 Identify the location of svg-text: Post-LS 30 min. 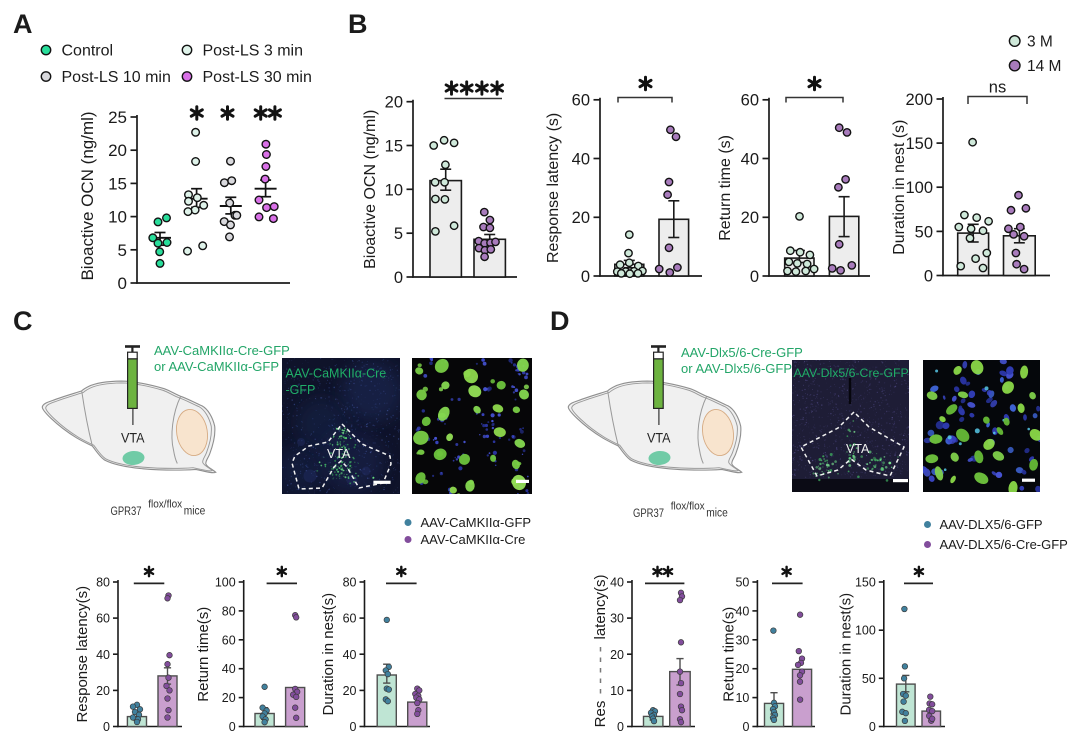
(257, 77).